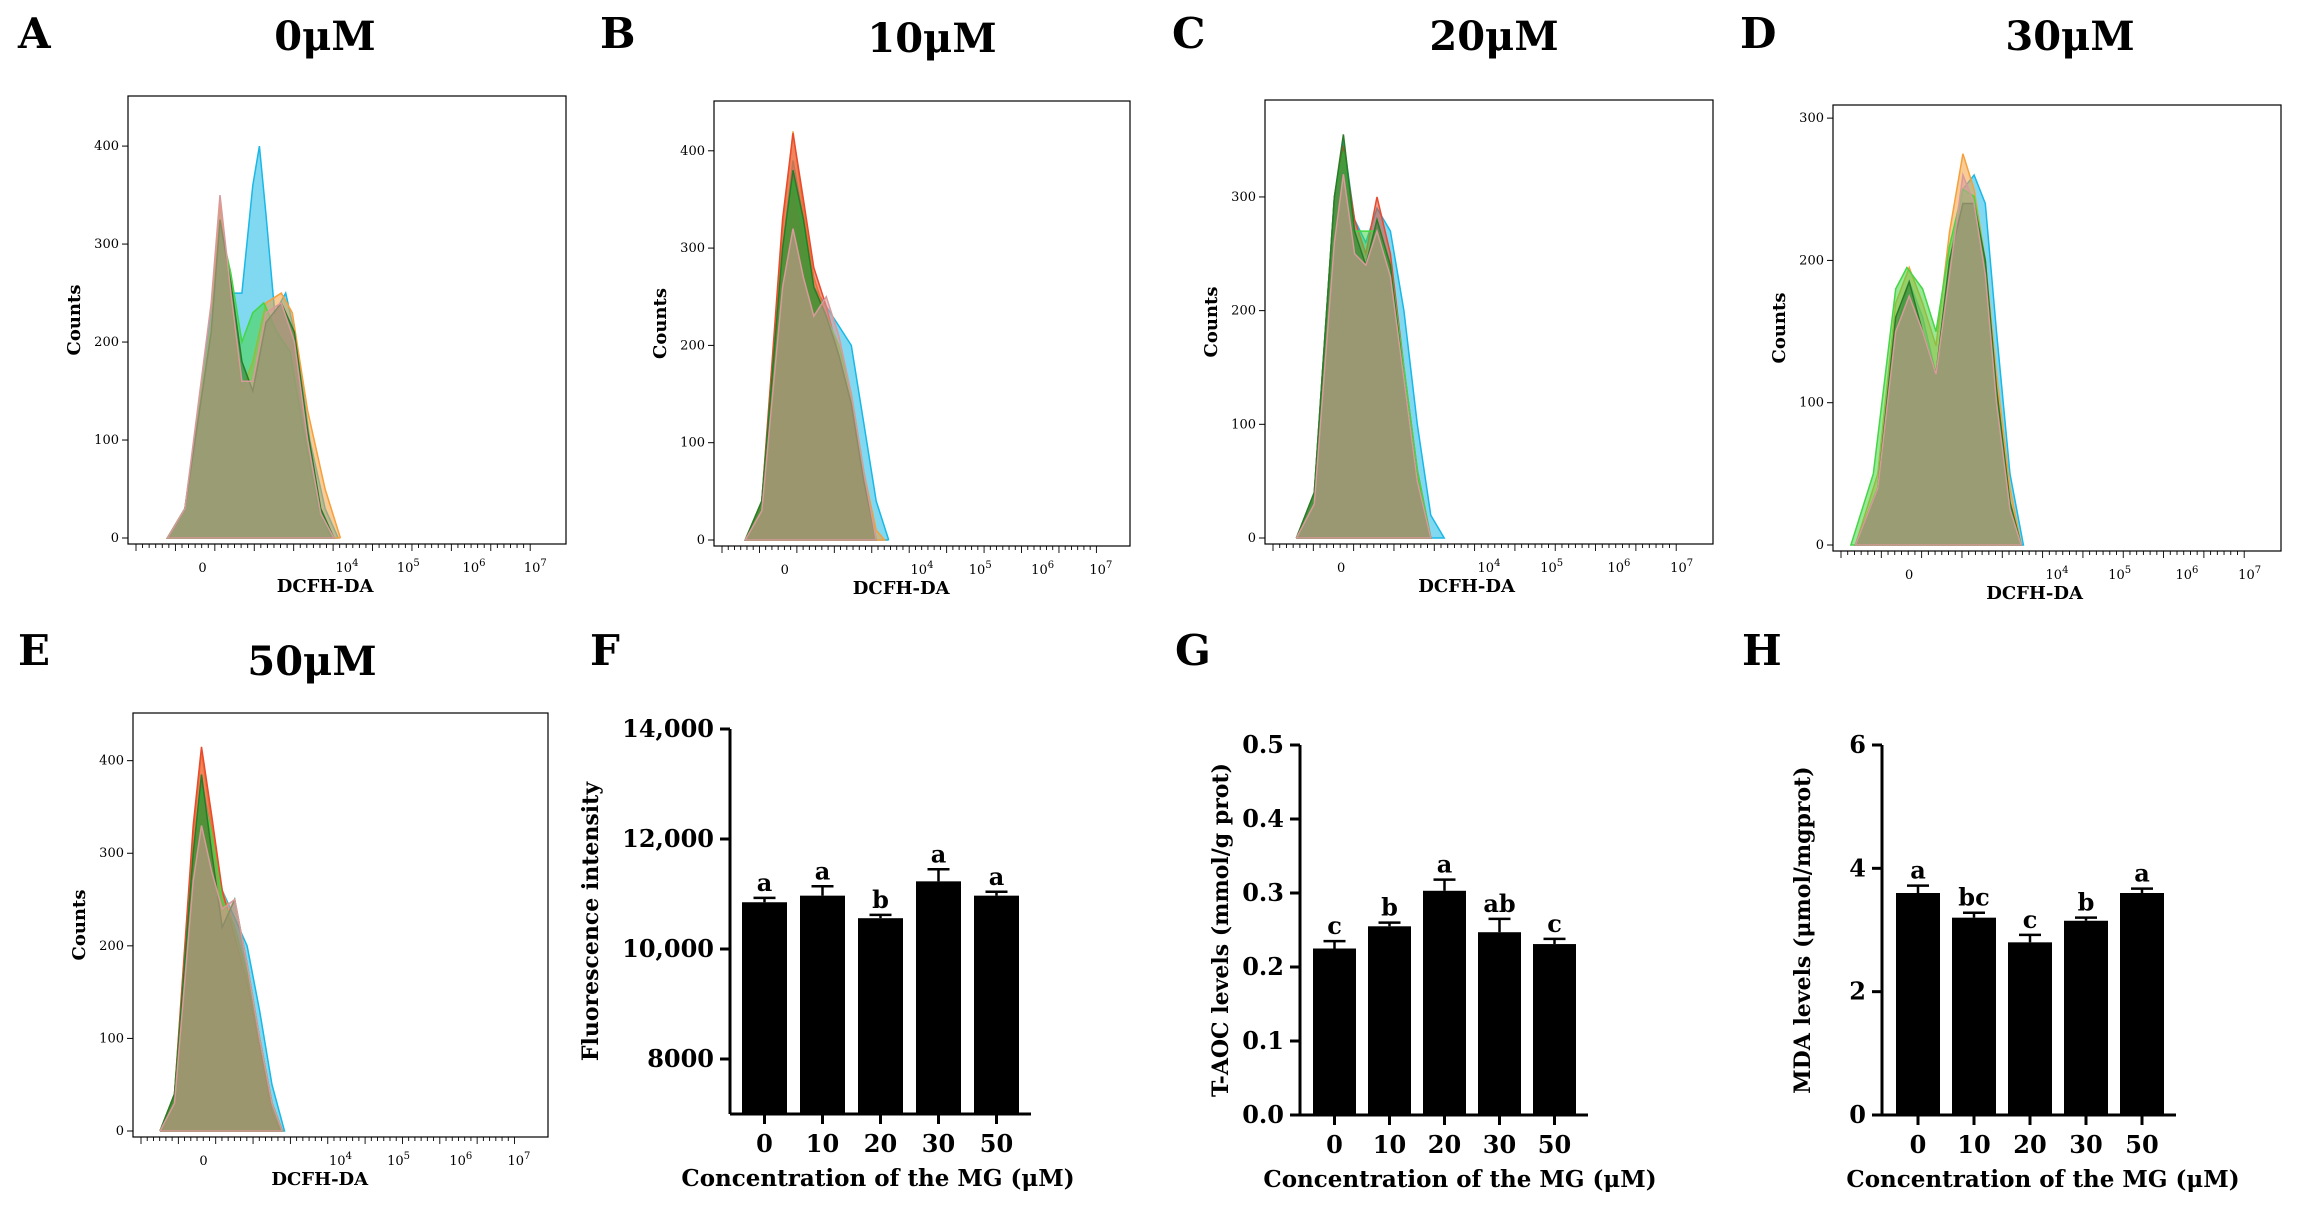  I want to click on y-tick-label: 0.3, so click(1263, 892).